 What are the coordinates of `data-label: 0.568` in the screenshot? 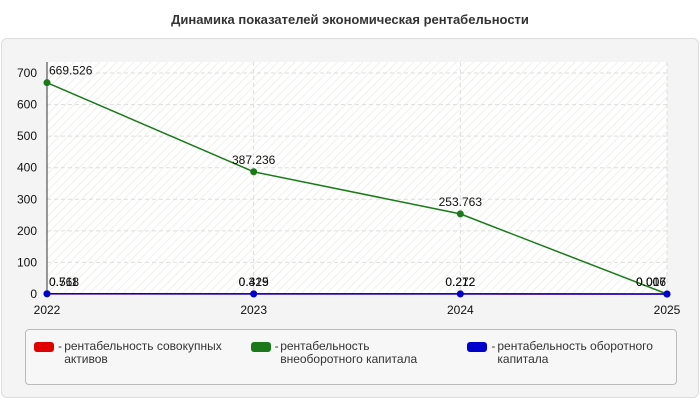 It's located at (64, 282).